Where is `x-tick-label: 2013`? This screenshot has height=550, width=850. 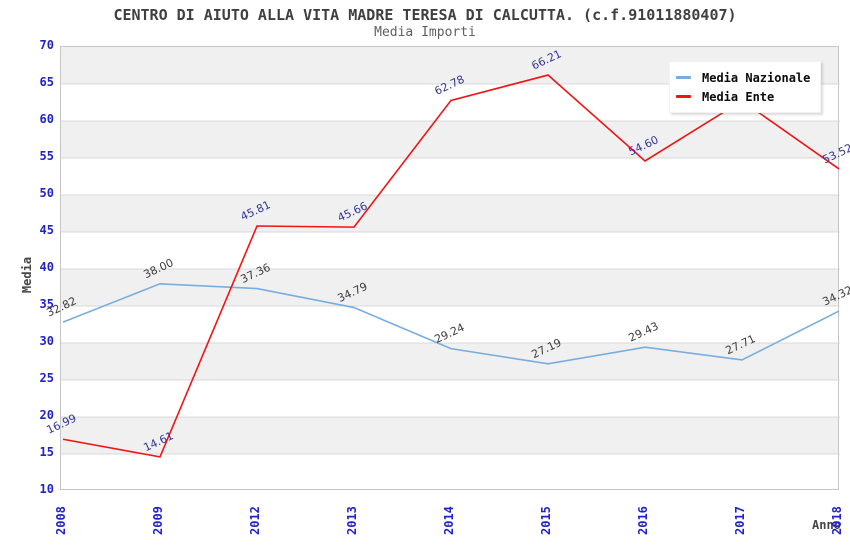
x-tick-label: 2013 is located at coordinates (352, 520).